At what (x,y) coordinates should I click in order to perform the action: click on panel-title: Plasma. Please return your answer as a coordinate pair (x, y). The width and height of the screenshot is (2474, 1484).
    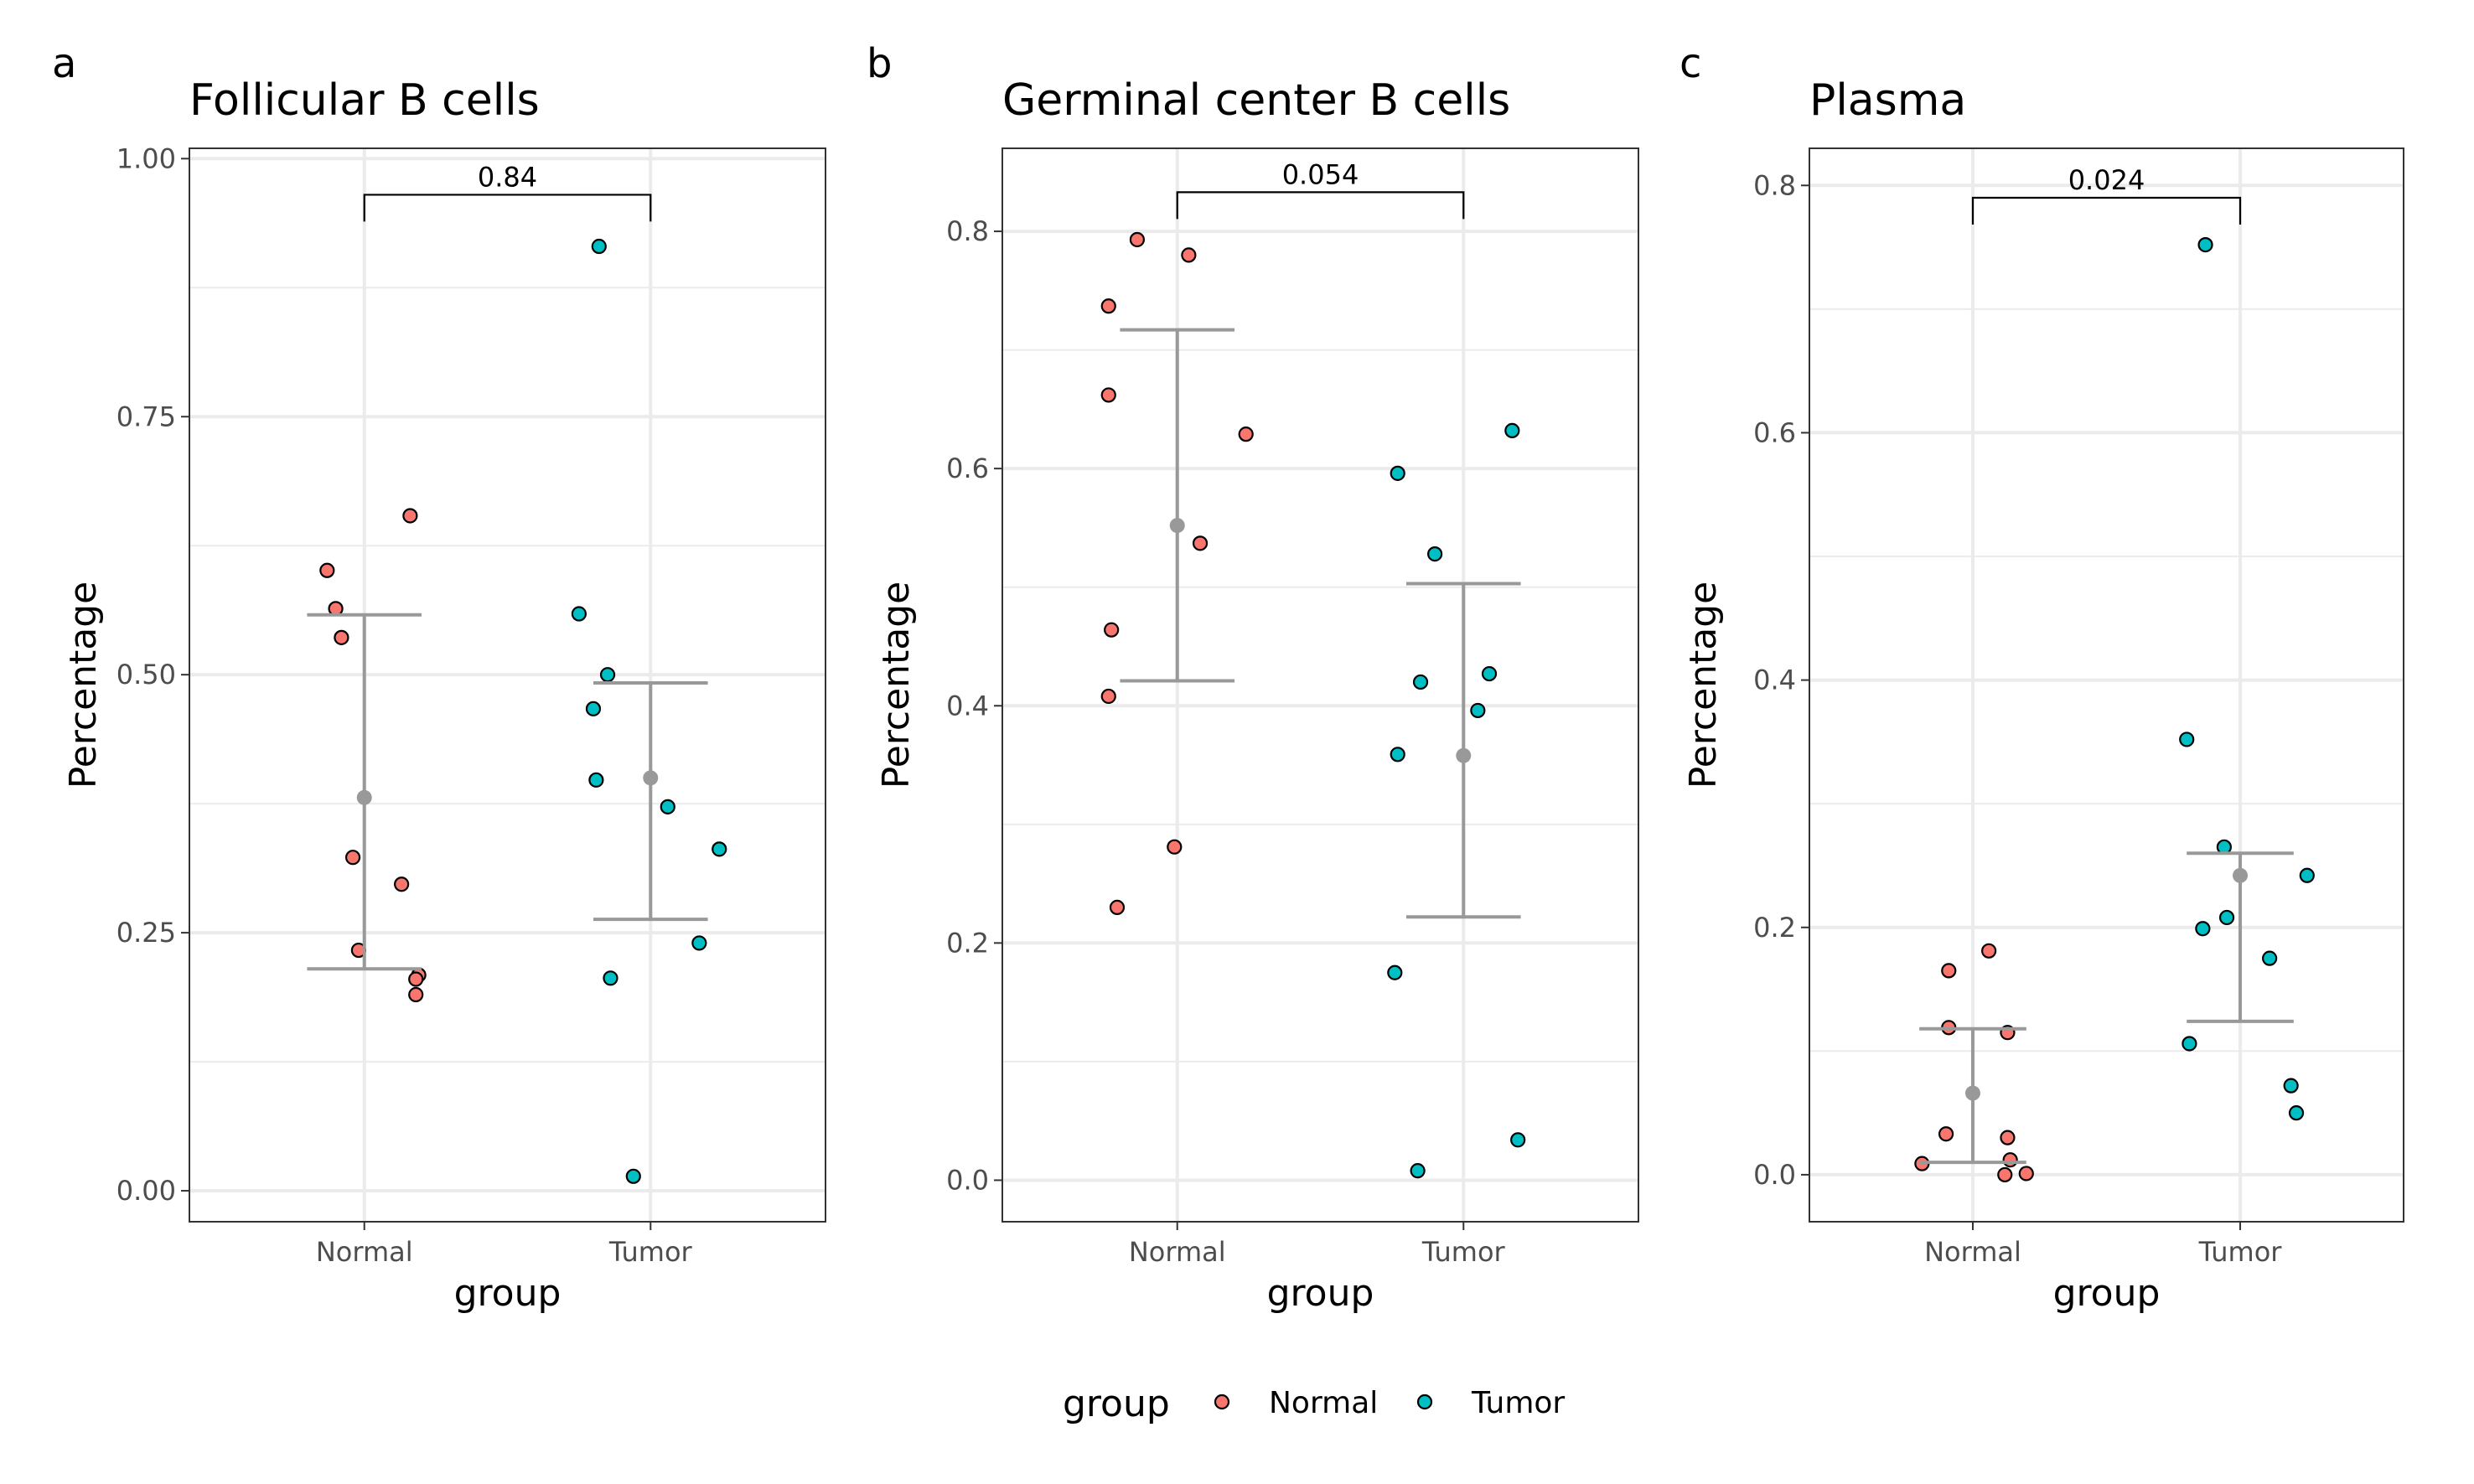
    Looking at the image, I should click on (1887, 101).